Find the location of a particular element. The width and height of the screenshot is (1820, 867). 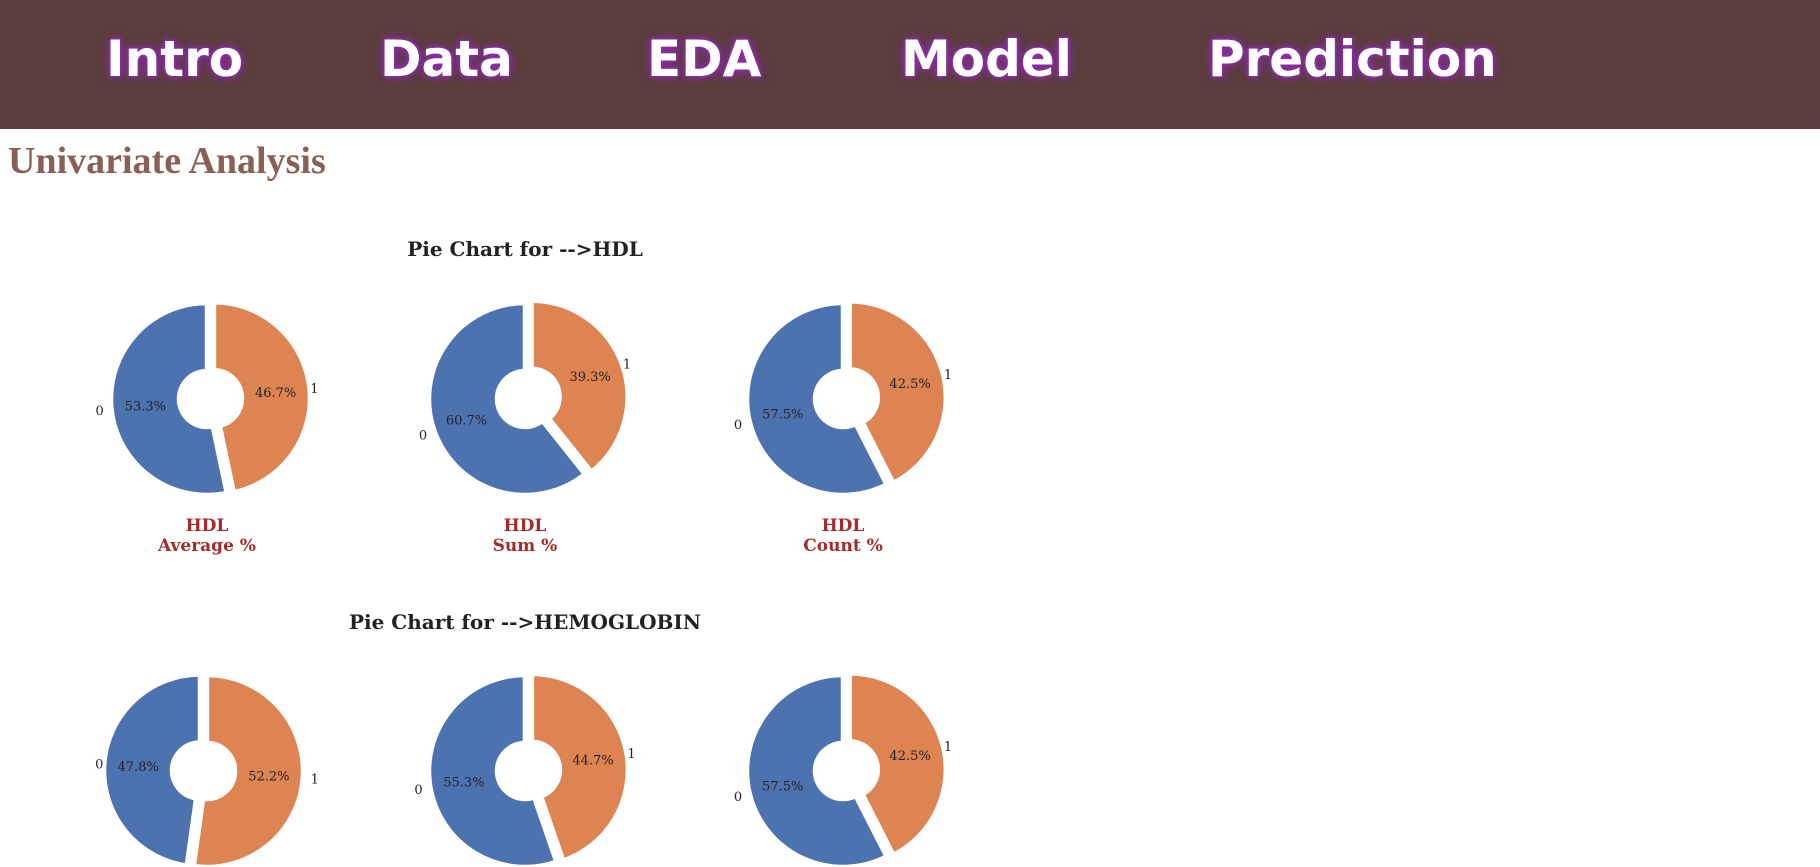

nav-item-prediction: Prediction is located at coordinates (1352, 59).